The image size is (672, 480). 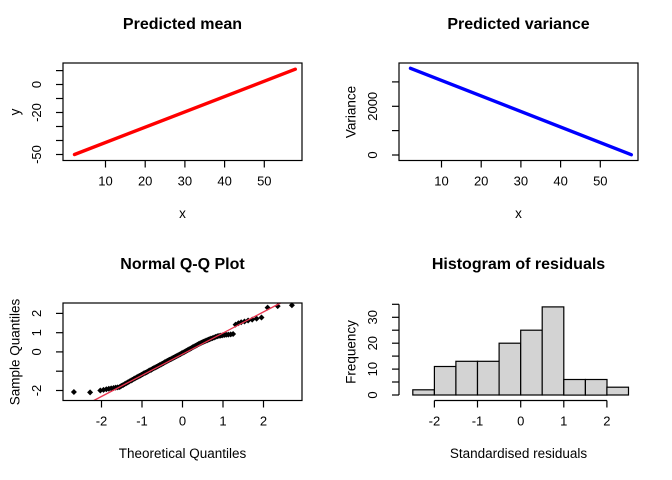 What do you see at coordinates (36, 313) in the screenshot?
I see `y-tick-label: 2` at bounding box center [36, 313].